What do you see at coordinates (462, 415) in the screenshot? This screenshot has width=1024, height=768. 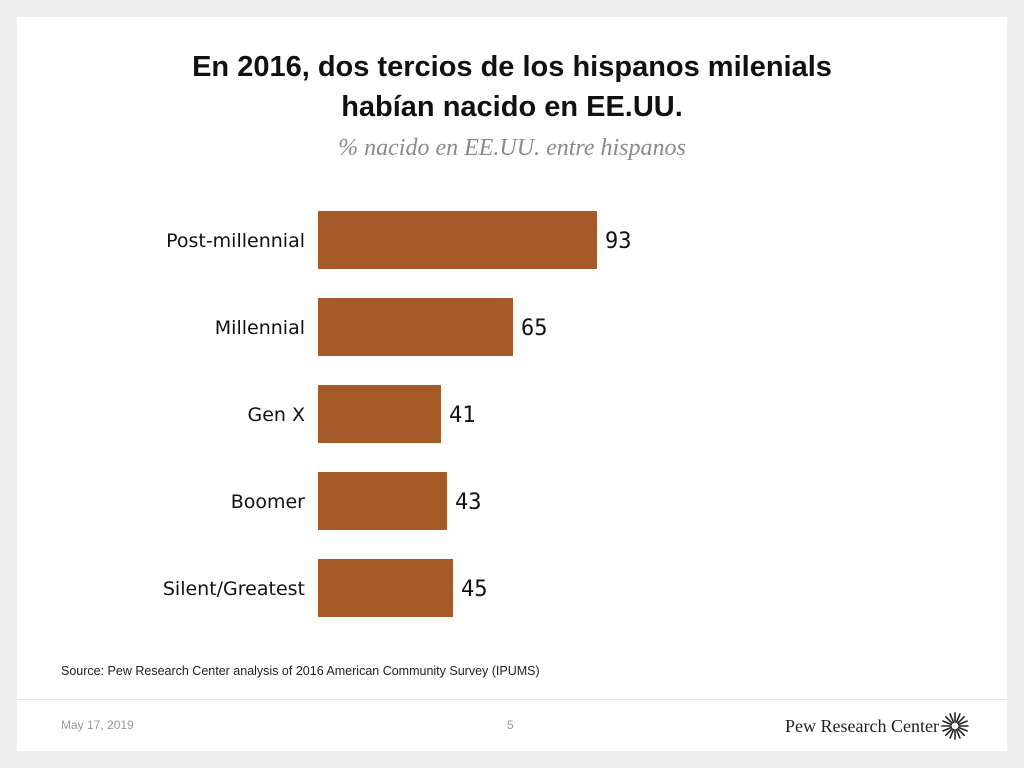 I see `value-label-gen-x: 41` at bounding box center [462, 415].